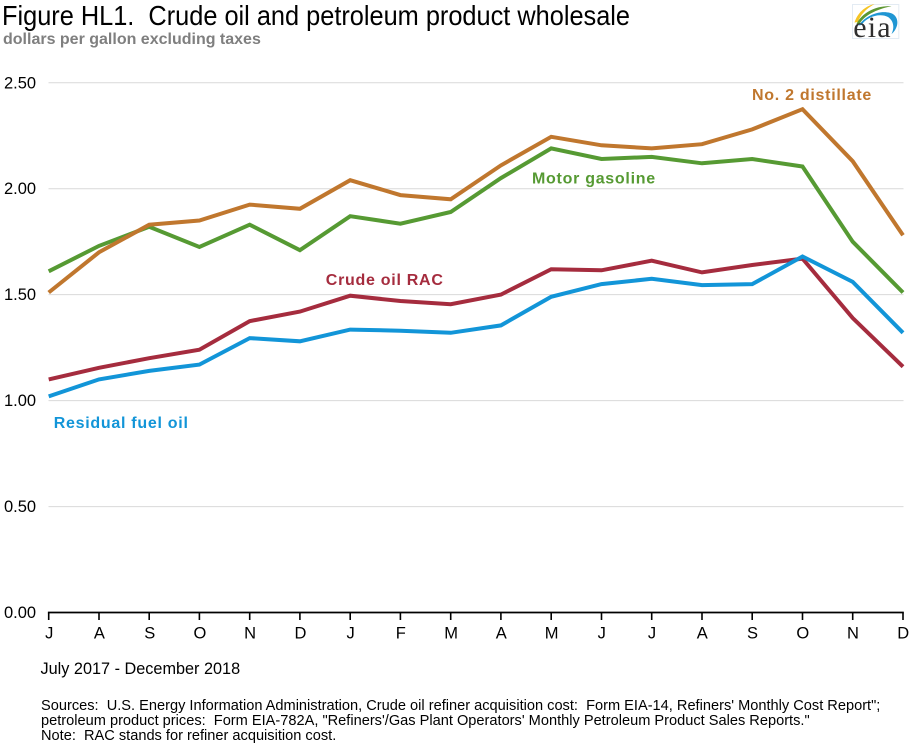 This screenshot has width=916, height=750. I want to click on svg-text: Motor gasoline, so click(594, 178).